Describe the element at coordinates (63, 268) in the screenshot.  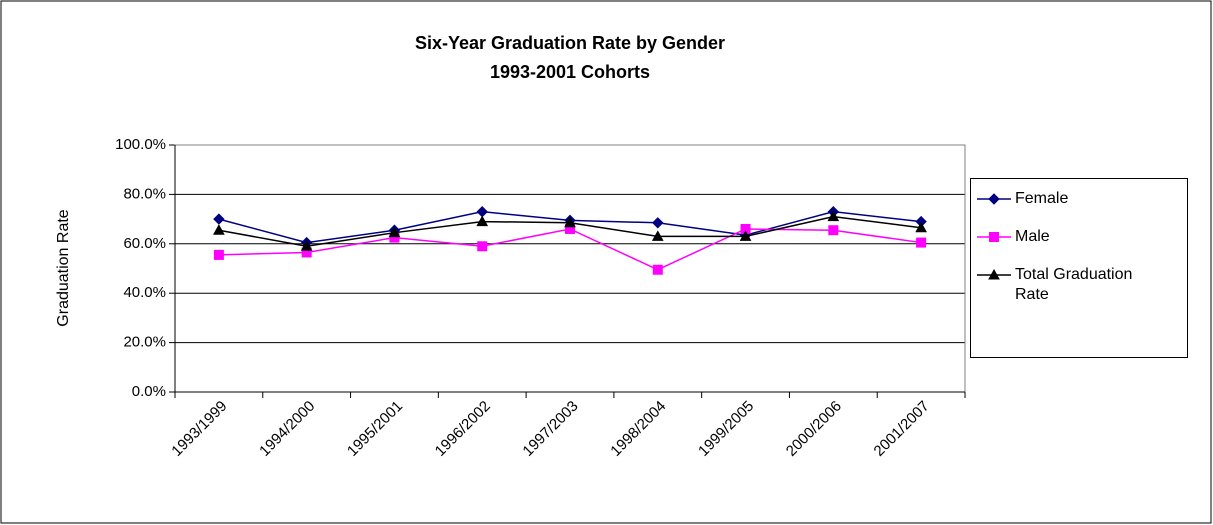
I see `y-axis-label: Graduation Rate` at that location.